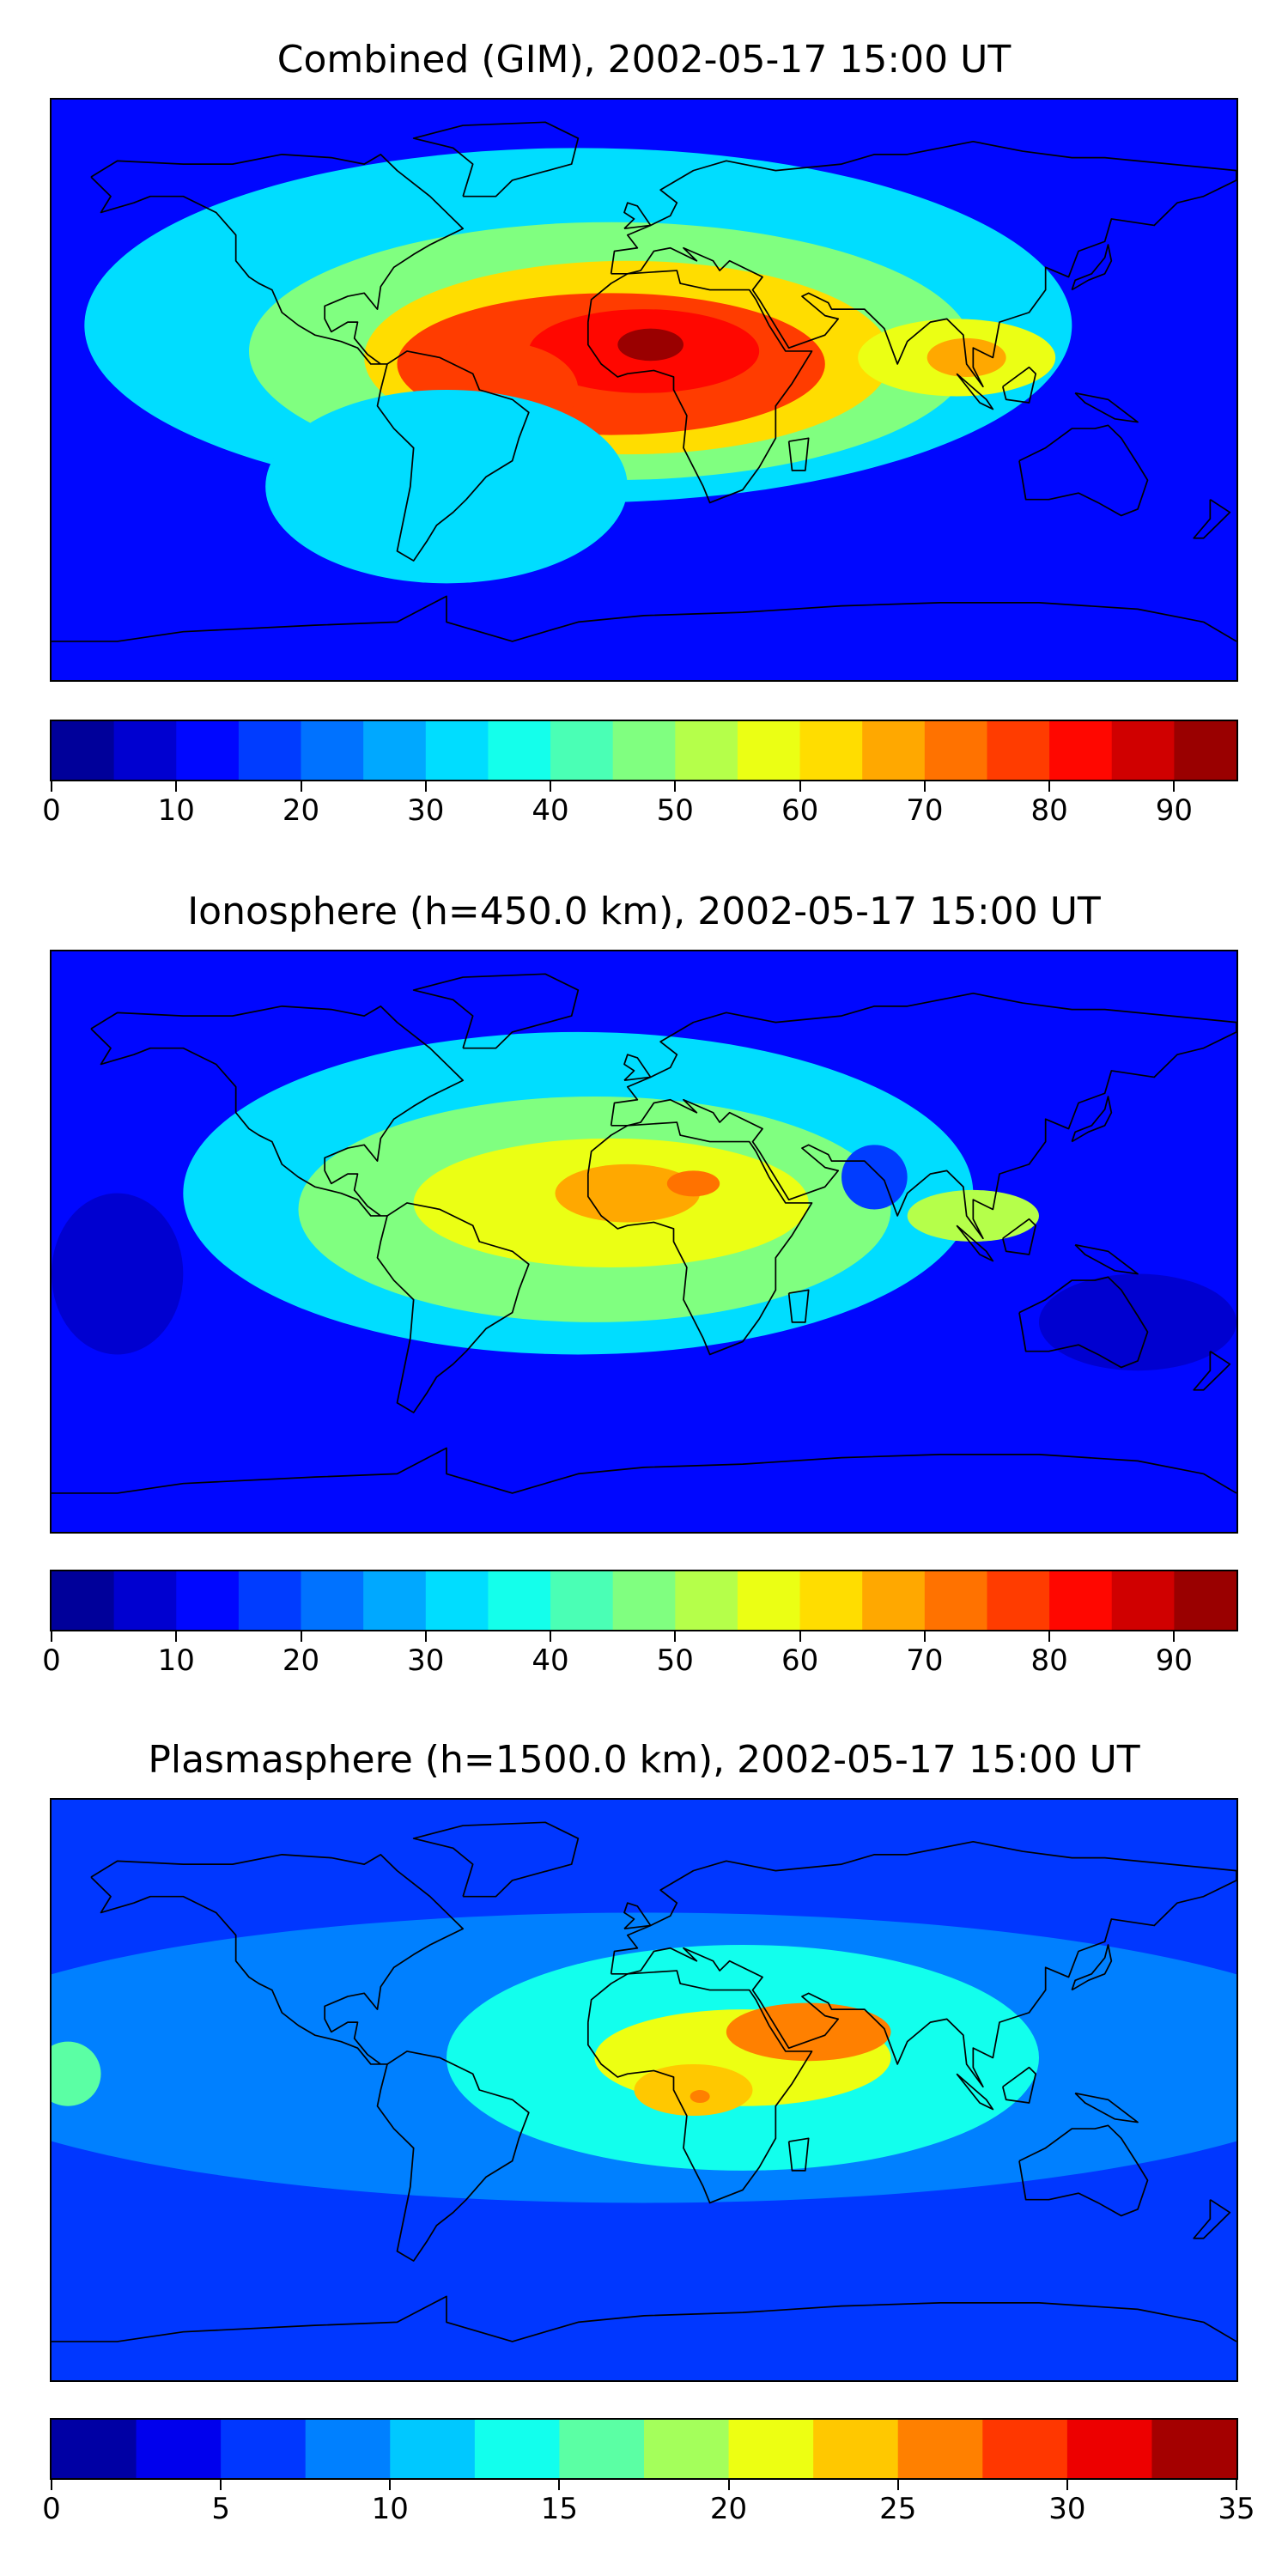 This screenshot has width=1288, height=2576. Describe the element at coordinates (550, 1660) in the screenshot. I see `colorbar-tick-label: 40` at that location.